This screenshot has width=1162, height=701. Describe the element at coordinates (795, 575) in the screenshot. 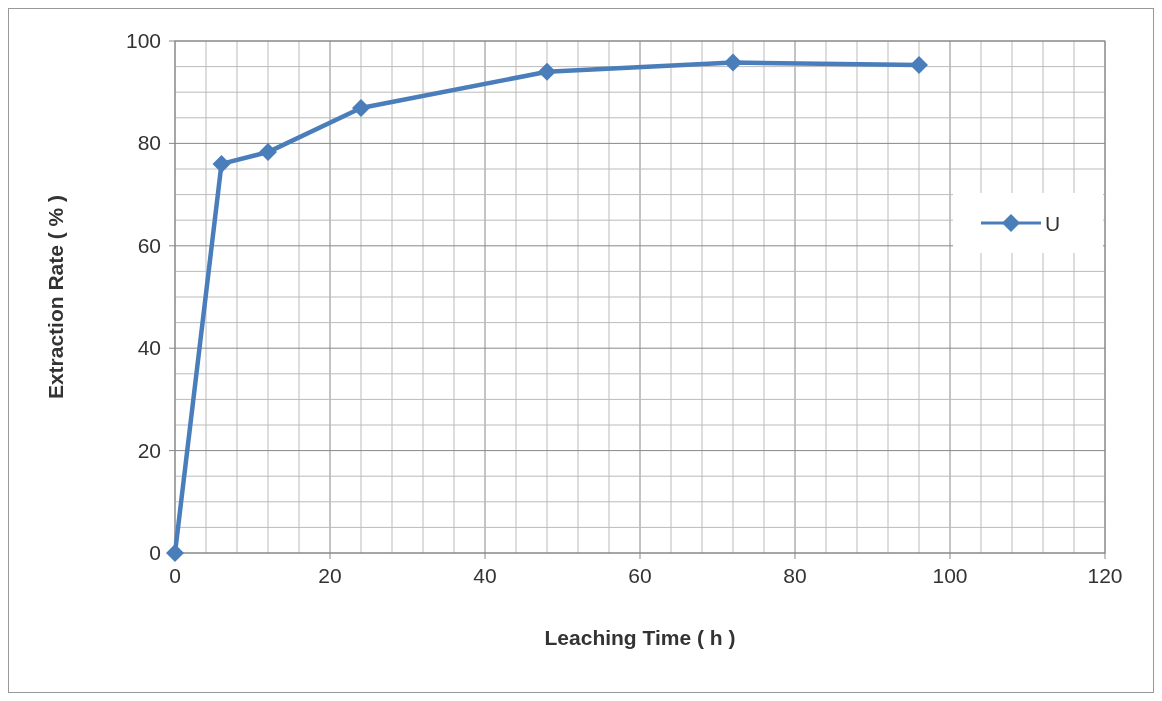

I see `x-tick-label: 80` at that location.